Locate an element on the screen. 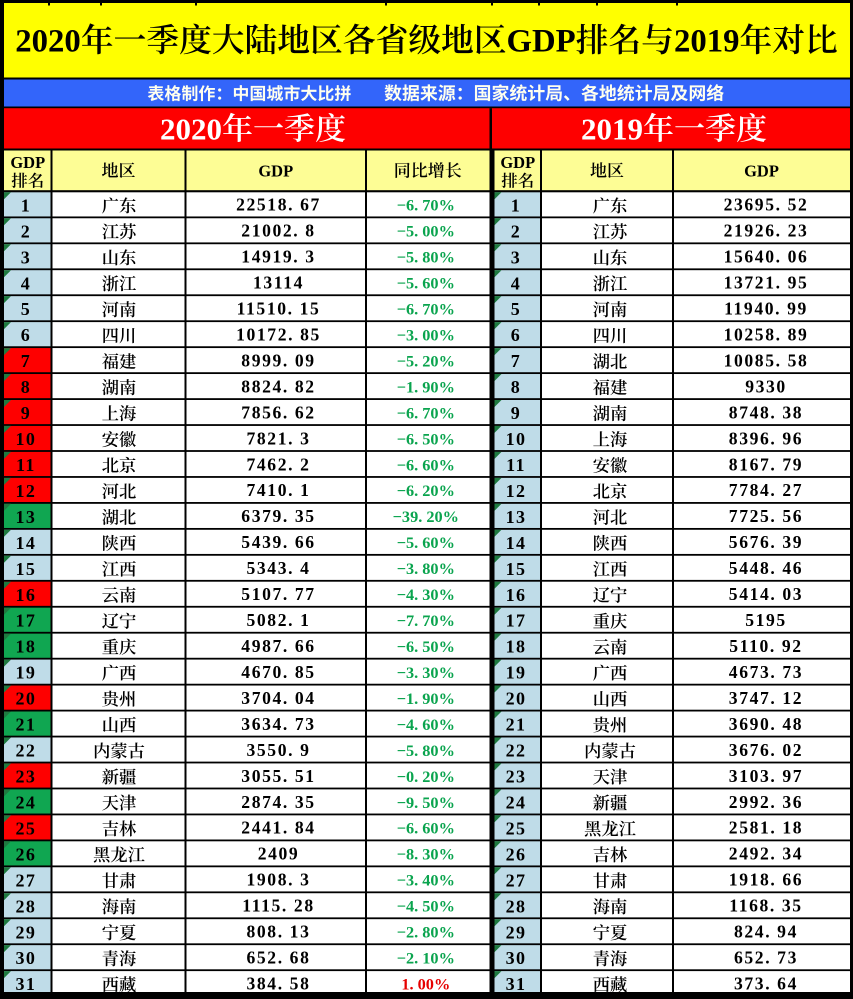 The image size is (853, 999). svg-text: 8396. 96 is located at coordinates (766, 438).